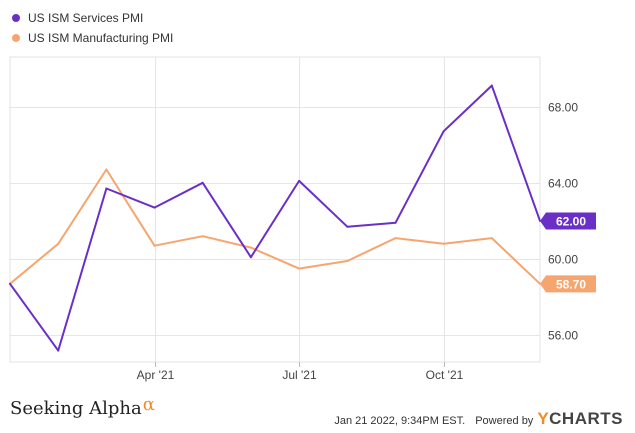 This screenshot has height=433, width=635. I want to click on ycharts-logo: YCHARTS, so click(580, 418).